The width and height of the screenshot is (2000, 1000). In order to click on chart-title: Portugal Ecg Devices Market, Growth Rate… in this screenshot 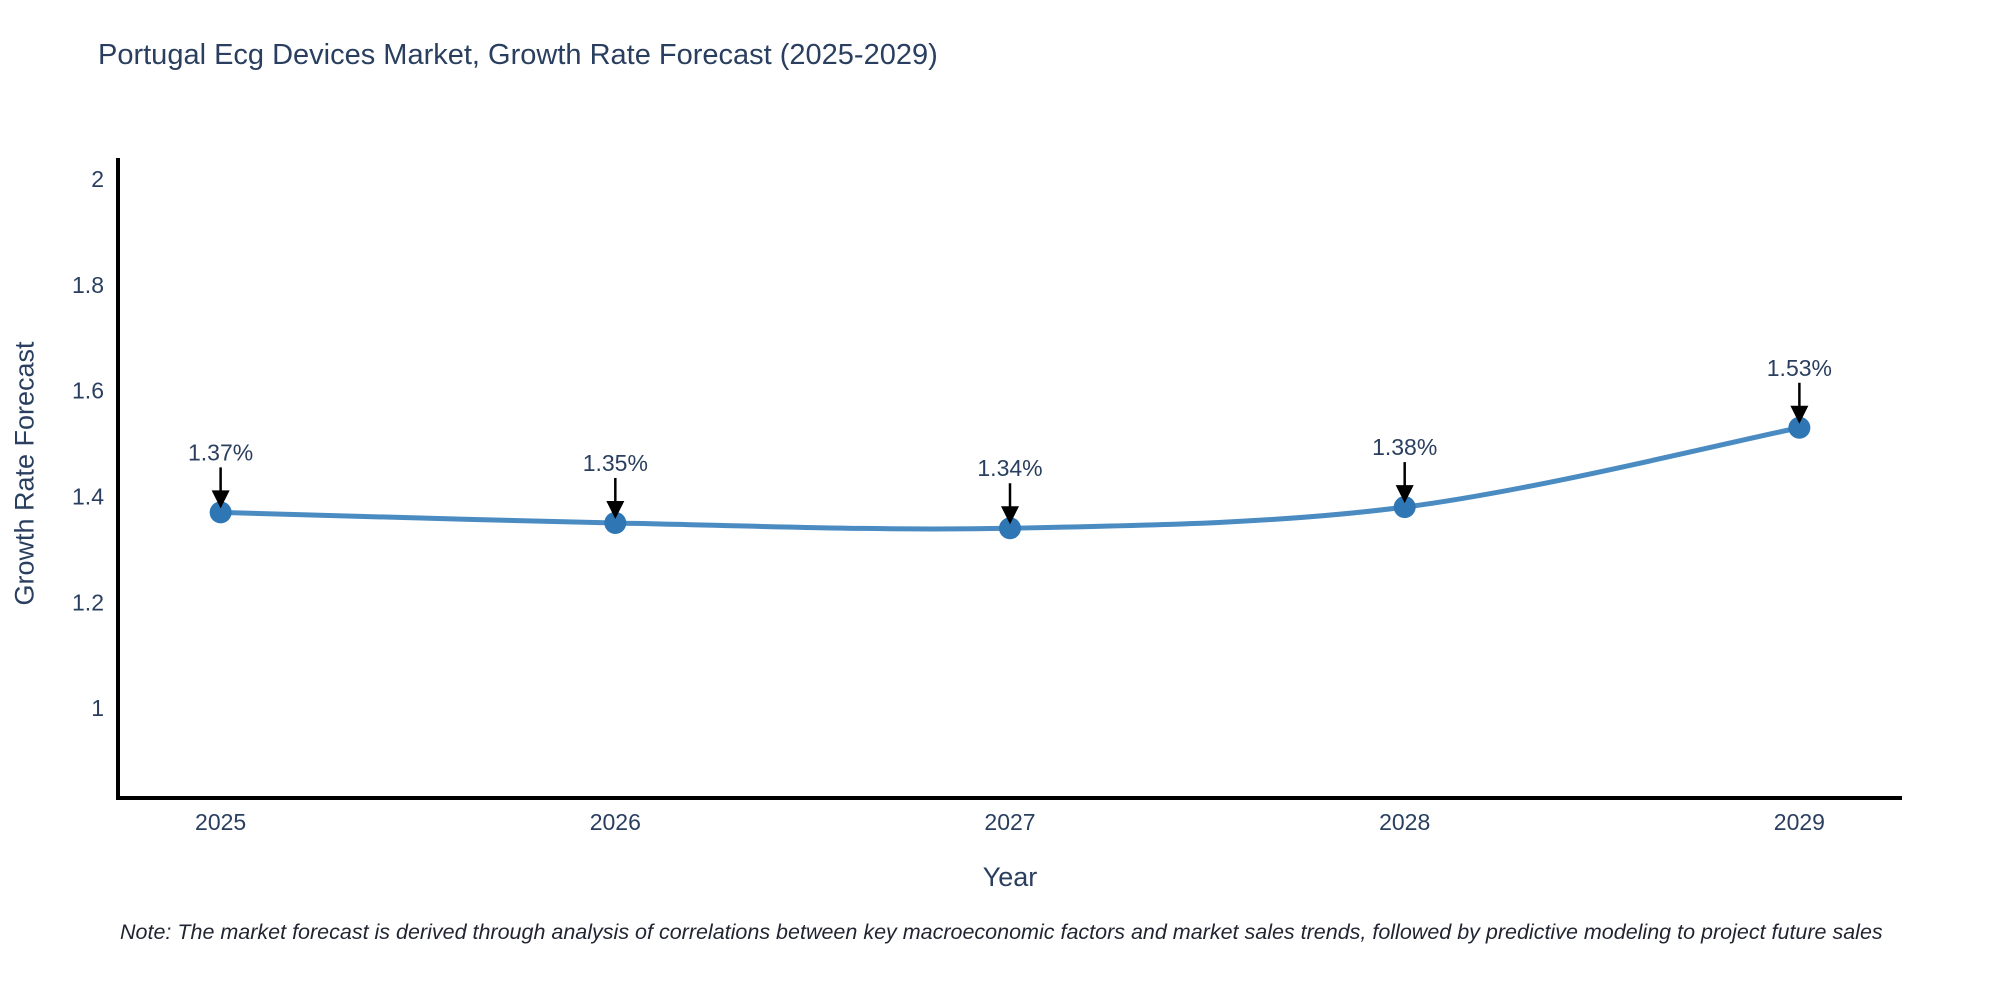, I will do `click(518, 55)`.